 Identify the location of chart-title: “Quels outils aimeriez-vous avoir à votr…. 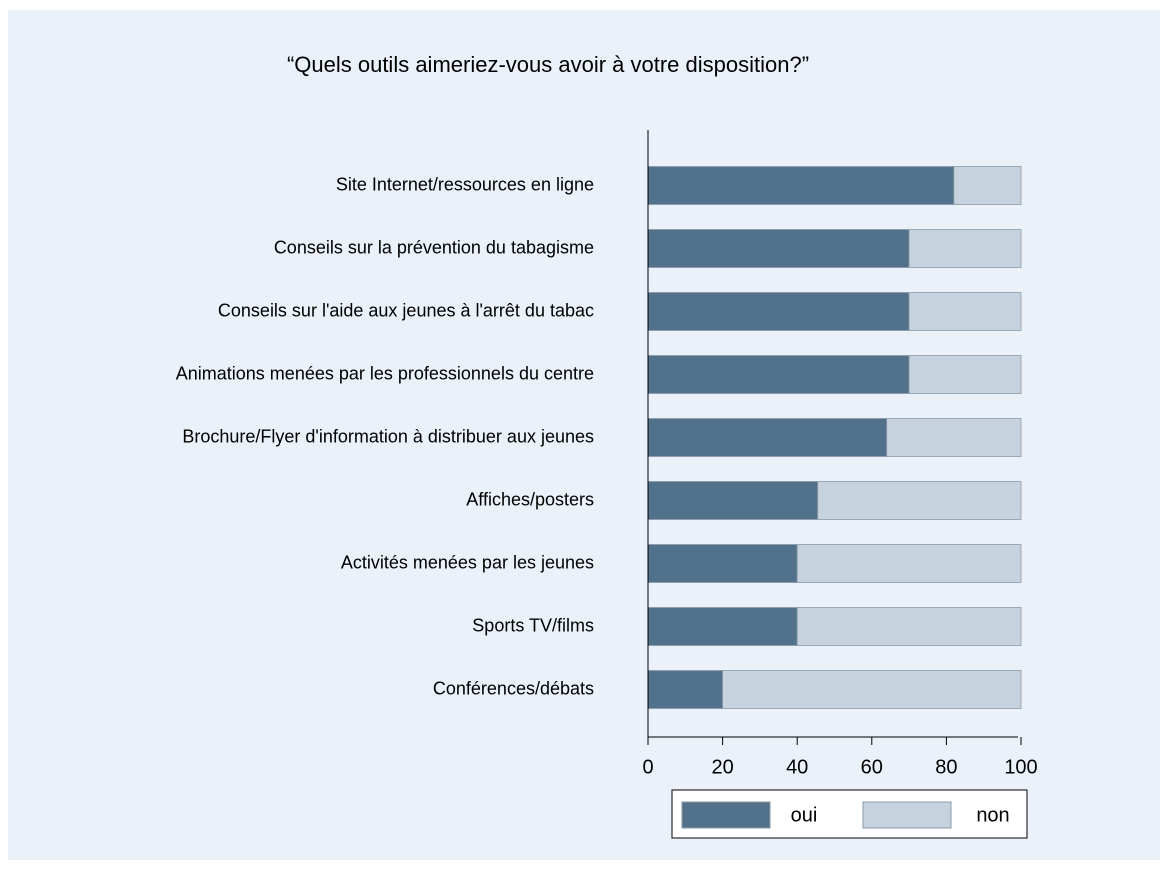
(548, 64).